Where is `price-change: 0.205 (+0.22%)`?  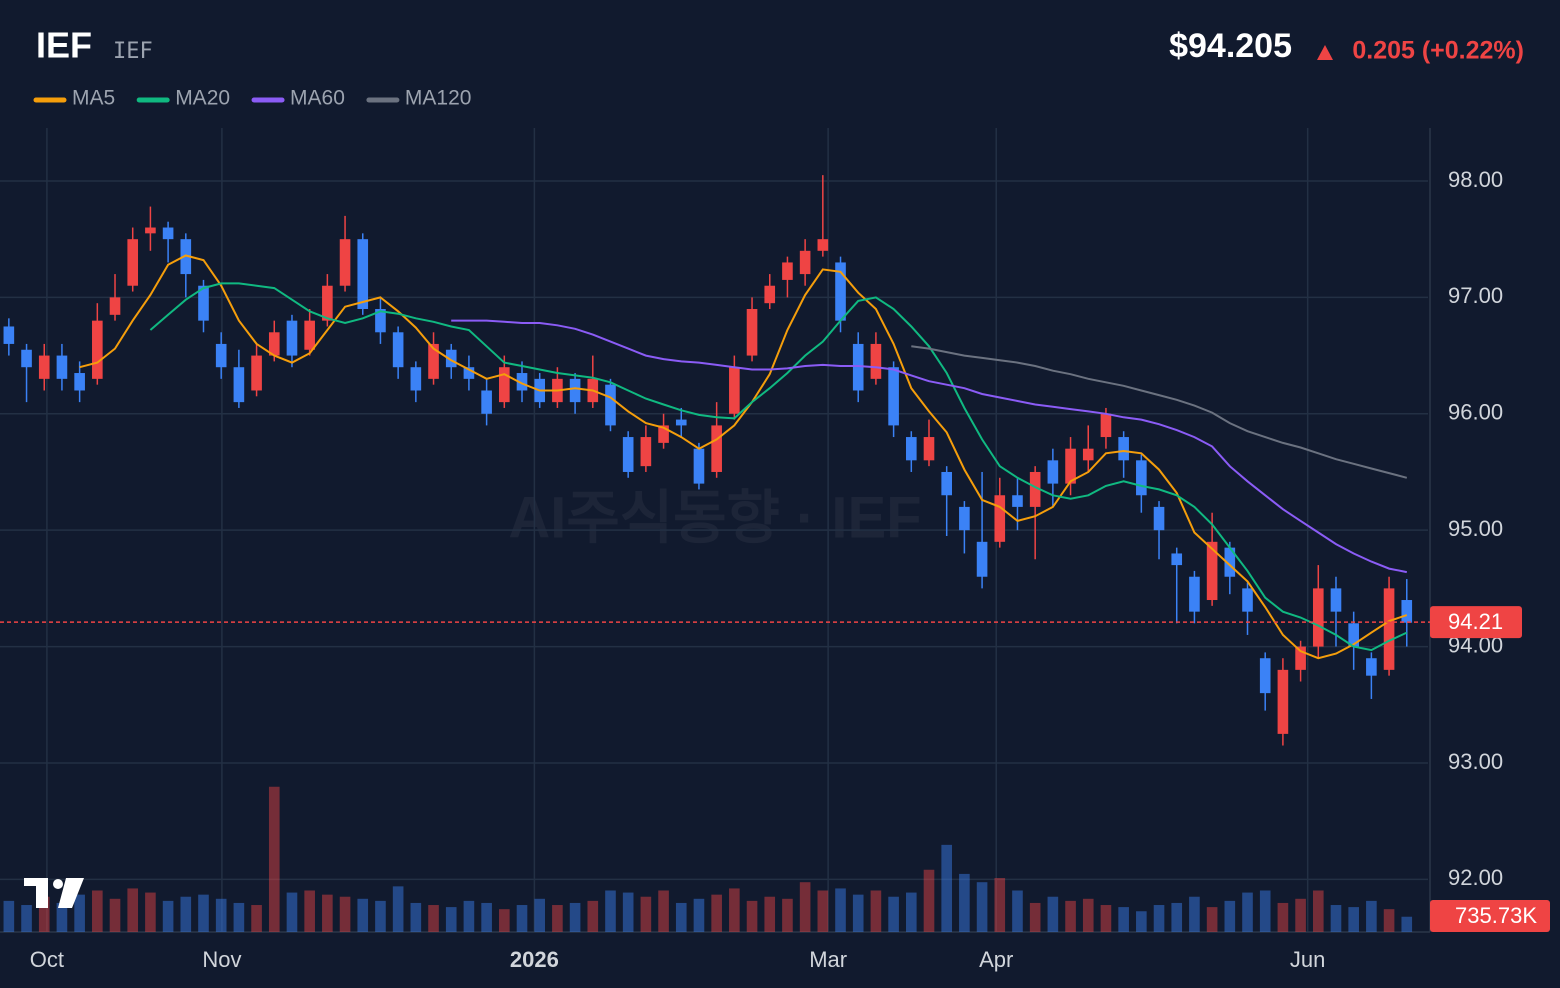
price-change: 0.205 (+0.22%) is located at coordinates (1438, 51).